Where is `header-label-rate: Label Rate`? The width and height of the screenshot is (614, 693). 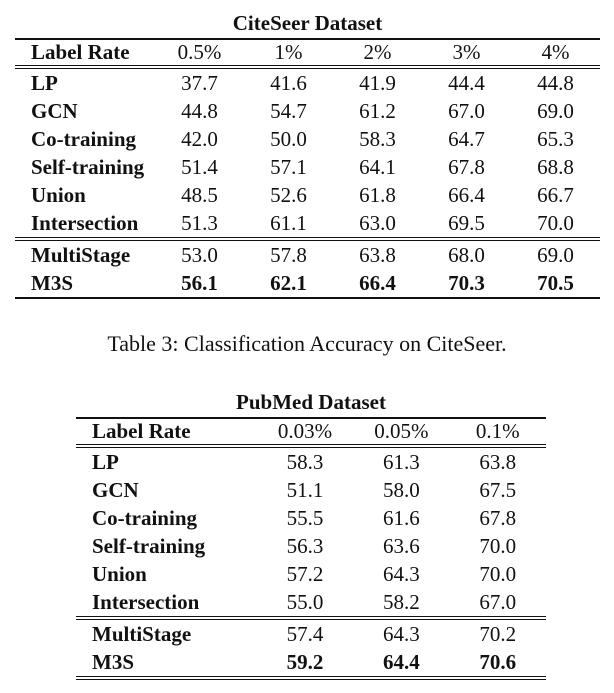
header-label-rate: Label Rate is located at coordinates (141, 431).